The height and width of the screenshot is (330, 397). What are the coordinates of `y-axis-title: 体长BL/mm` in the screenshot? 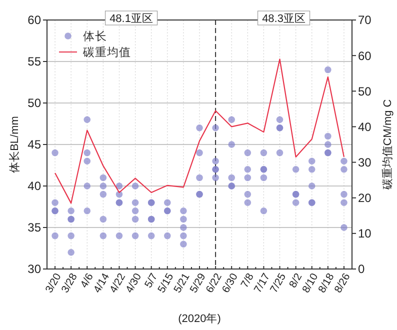 It's located at (14, 144).